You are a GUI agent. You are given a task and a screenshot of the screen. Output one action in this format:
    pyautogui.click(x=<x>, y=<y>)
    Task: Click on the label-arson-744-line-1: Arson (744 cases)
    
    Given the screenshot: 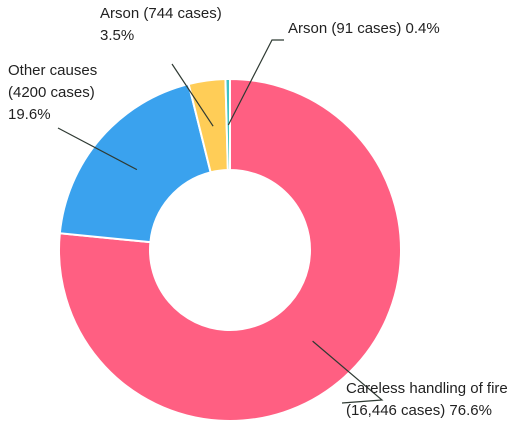 What is the action you would take?
    pyautogui.click(x=161, y=13)
    